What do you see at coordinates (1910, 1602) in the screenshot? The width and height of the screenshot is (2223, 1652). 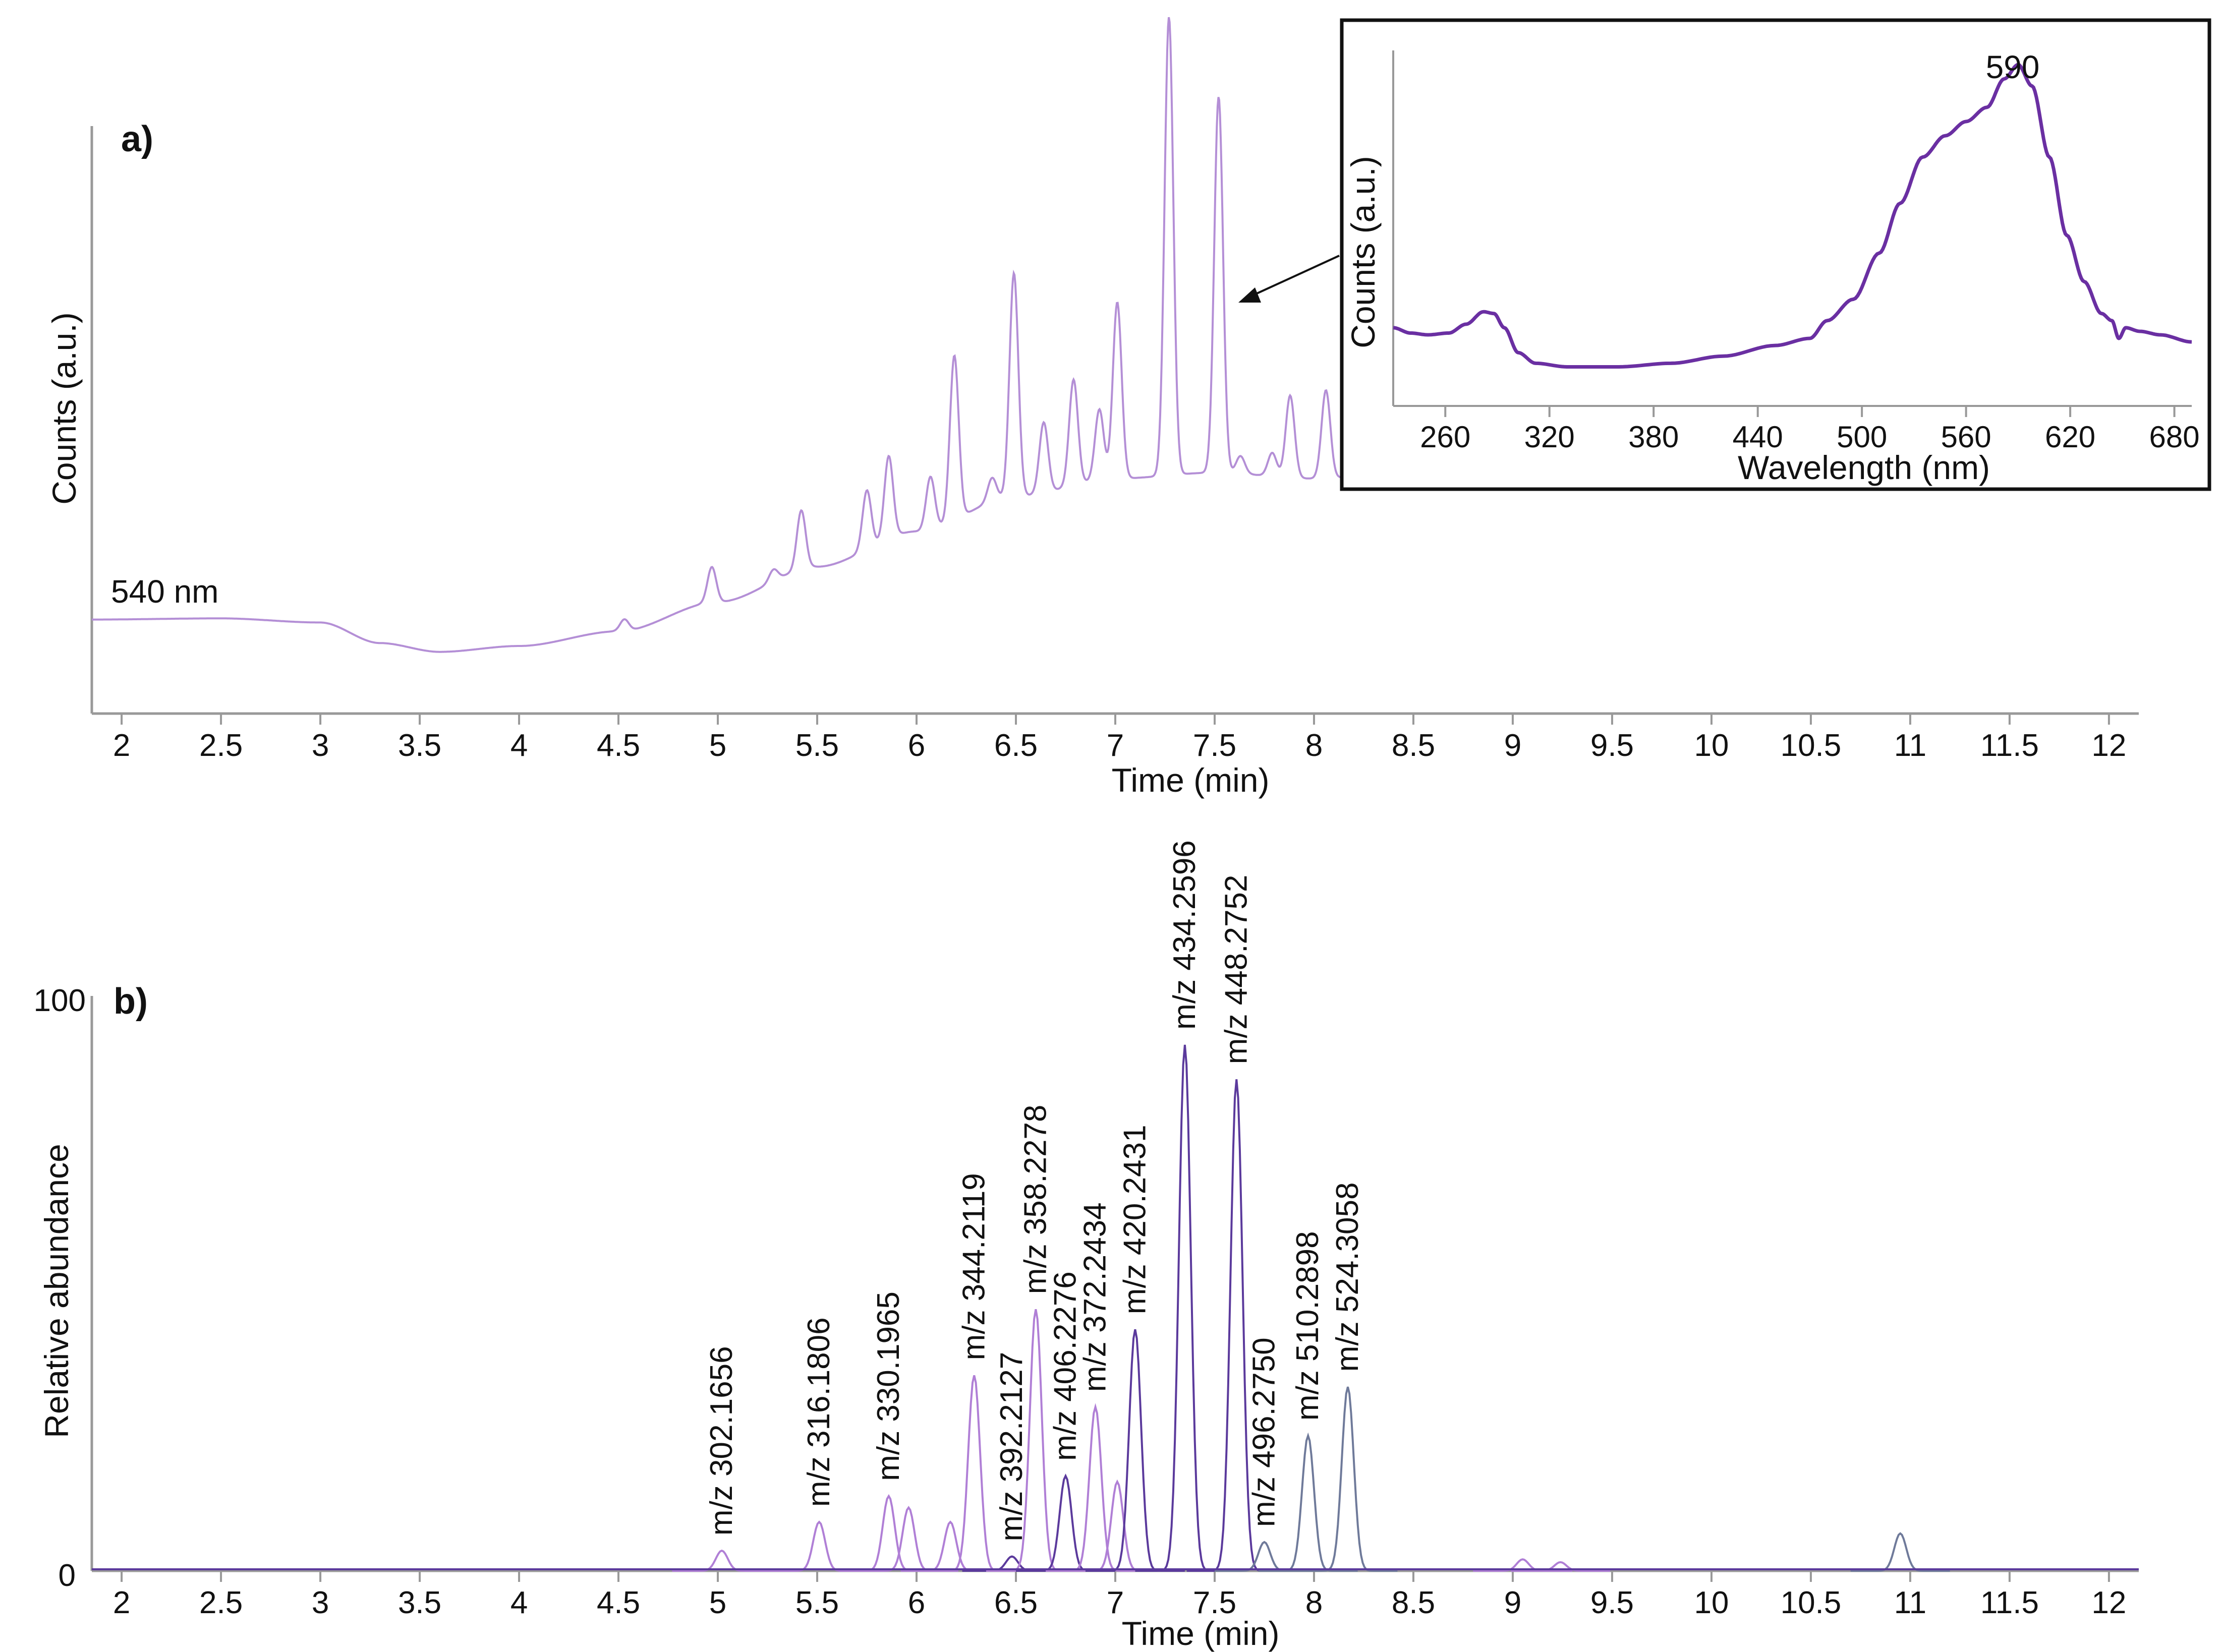 I see `panel-b-x-tick-label: 11` at bounding box center [1910, 1602].